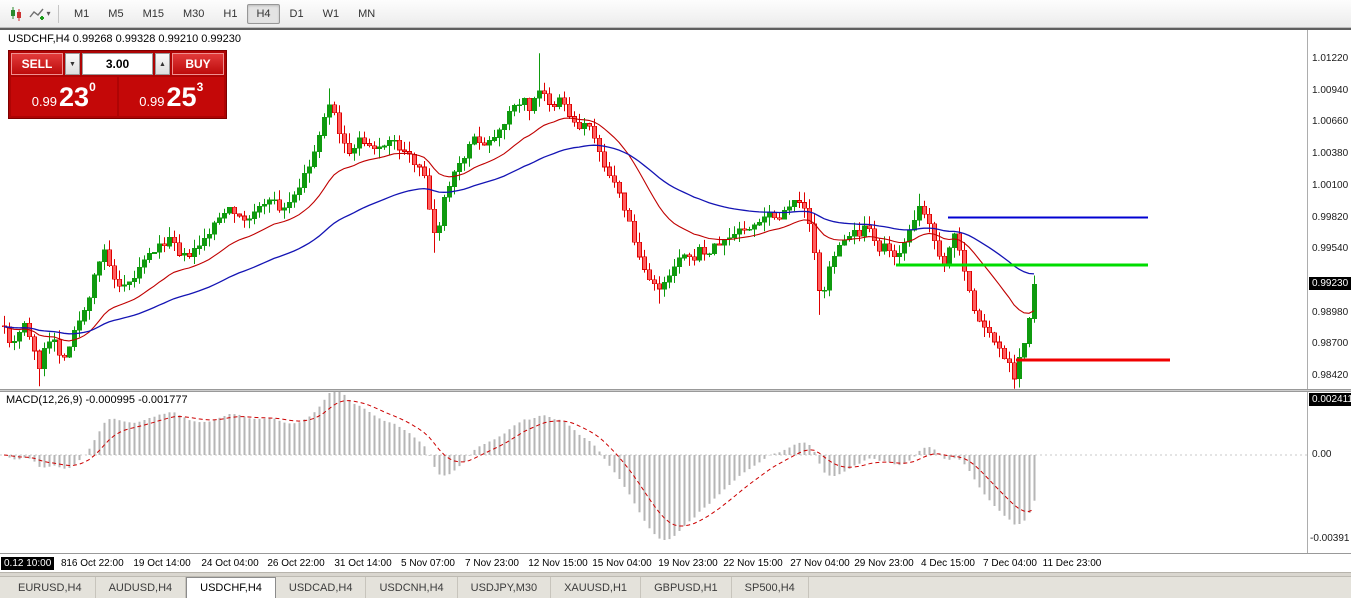  What do you see at coordinates (44, 101) in the screenshot?
I see `sell-price-prefix: 0.99` at bounding box center [44, 101].